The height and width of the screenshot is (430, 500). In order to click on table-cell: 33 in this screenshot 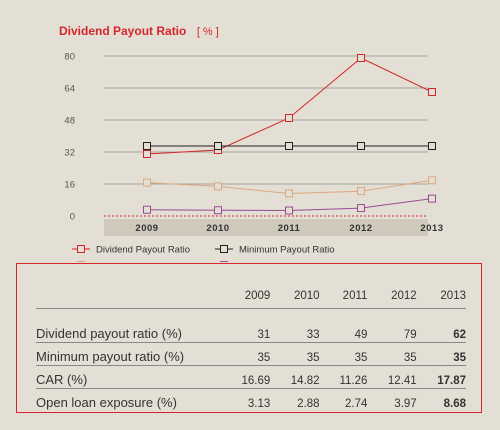, I will do `click(295, 325)`.